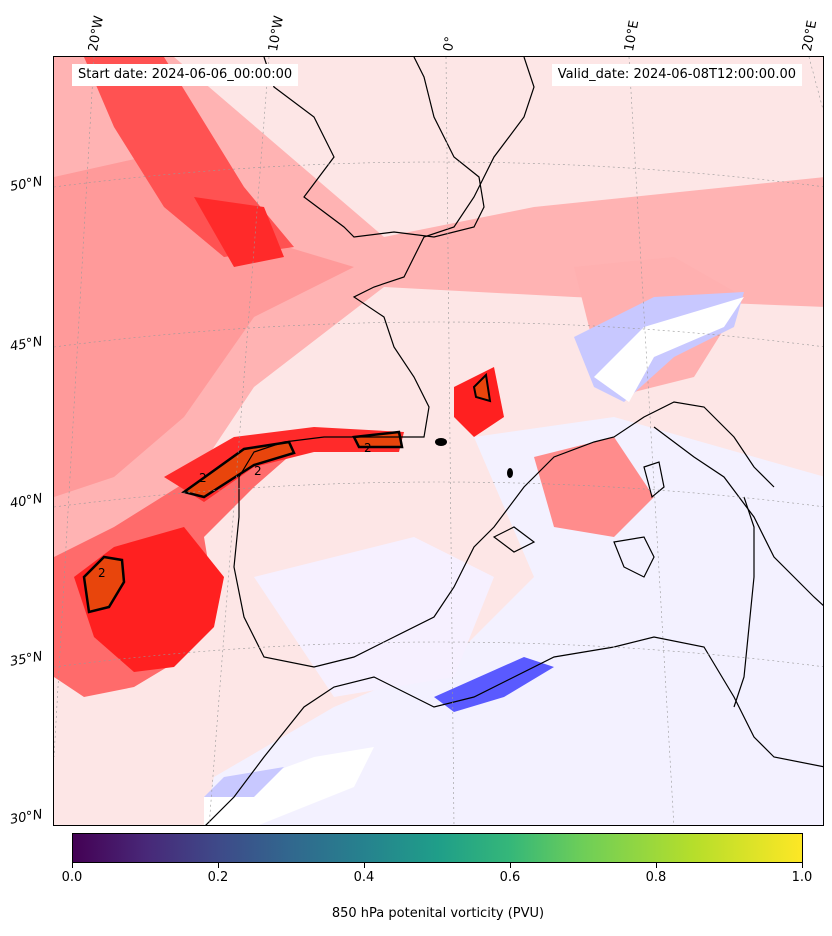 This screenshot has width=832, height=936. I want to click on lat-label-35n: 35°N, so click(26, 659).